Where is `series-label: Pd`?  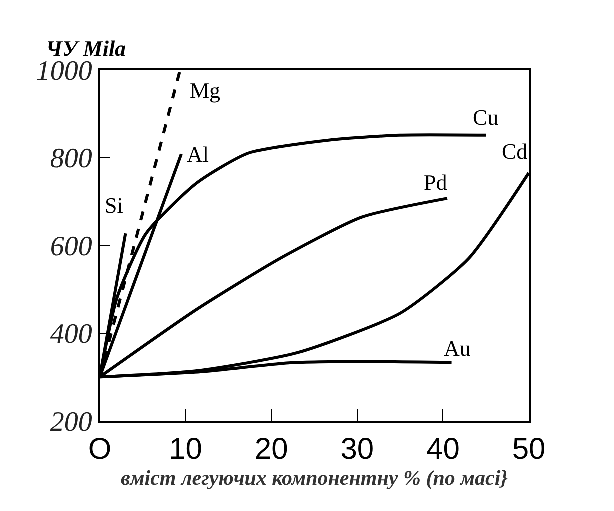
series-label: Pd is located at coordinates (436, 182).